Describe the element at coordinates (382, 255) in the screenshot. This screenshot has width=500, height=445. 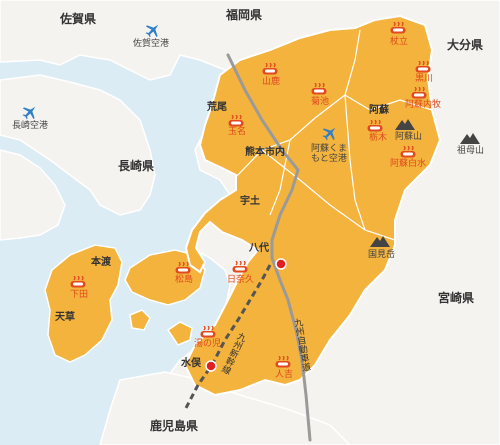
I see `kunimidake-label: 国見岳` at that location.